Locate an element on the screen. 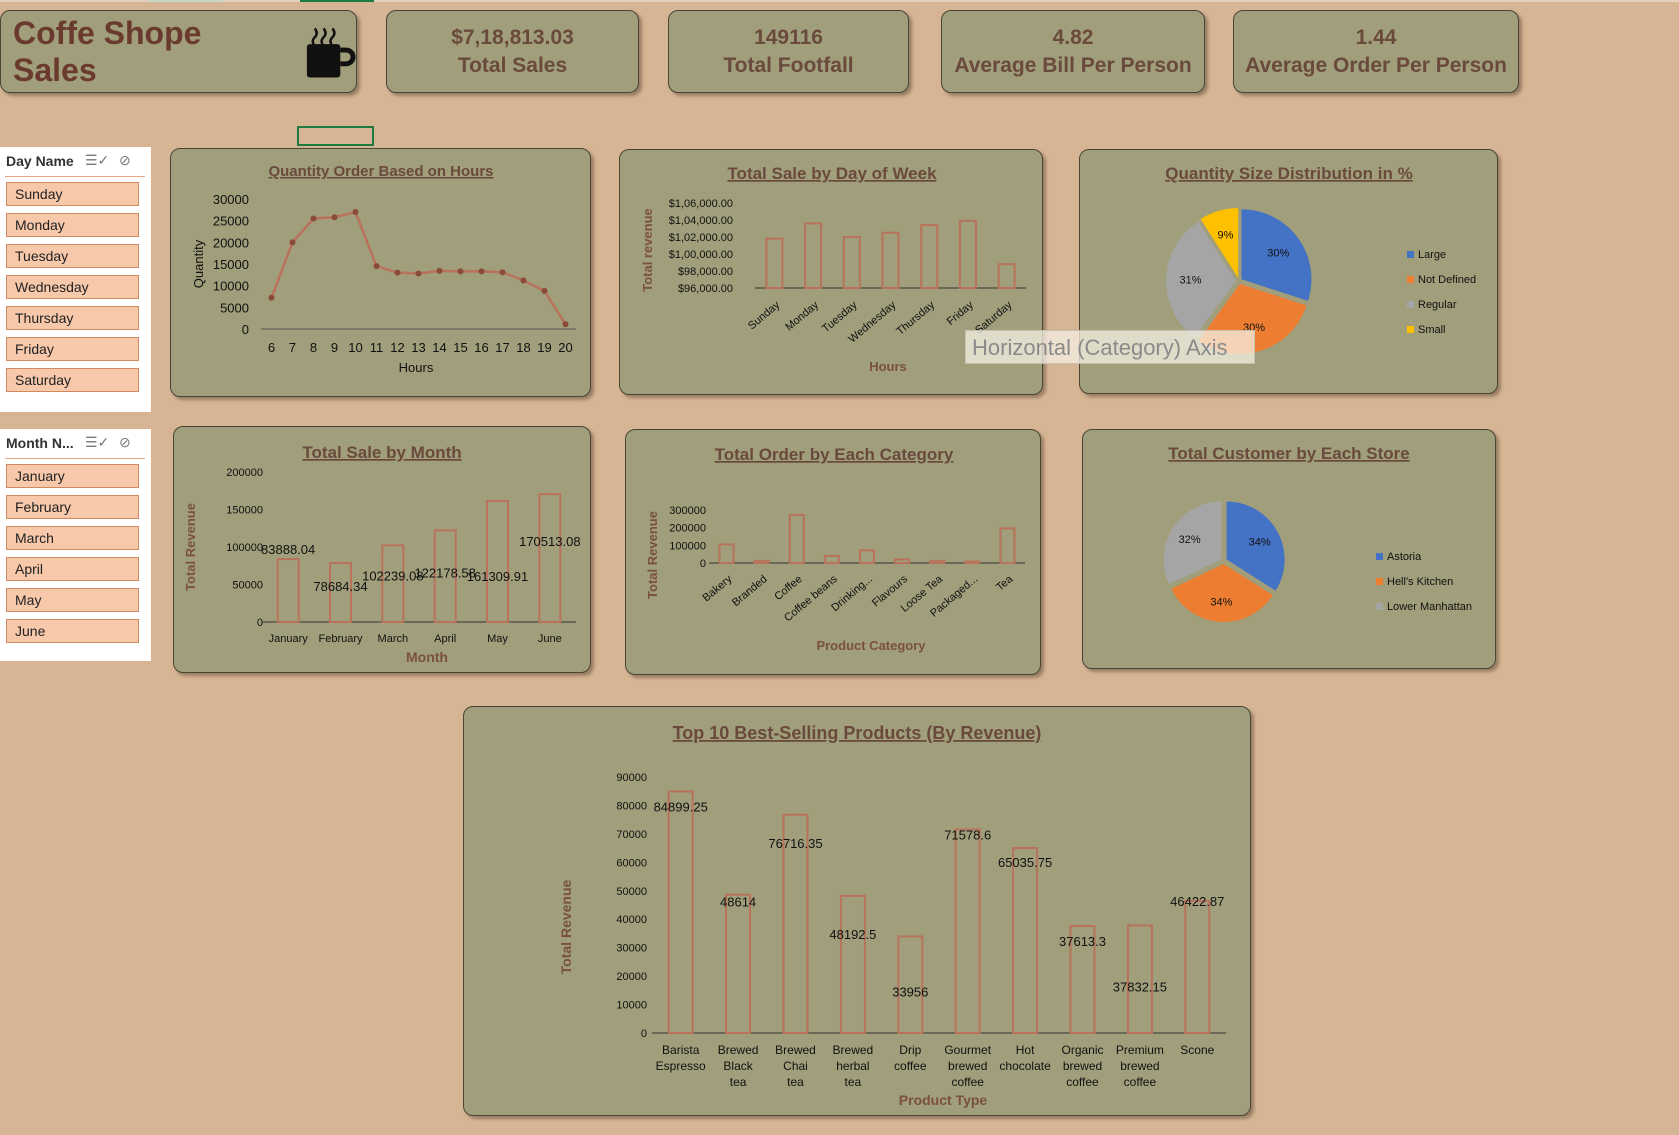 This screenshot has height=1135, width=1679. slice-label: 34% is located at coordinates (1260, 542).